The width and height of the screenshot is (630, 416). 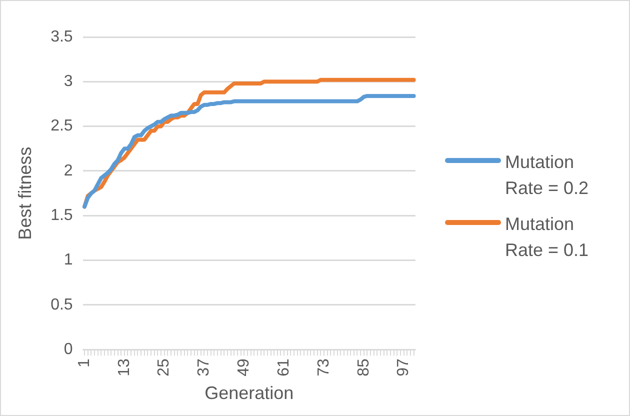 What do you see at coordinates (61, 215) in the screenshot?
I see `y-tick-label: 1.5` at bounding box center [61, 215].